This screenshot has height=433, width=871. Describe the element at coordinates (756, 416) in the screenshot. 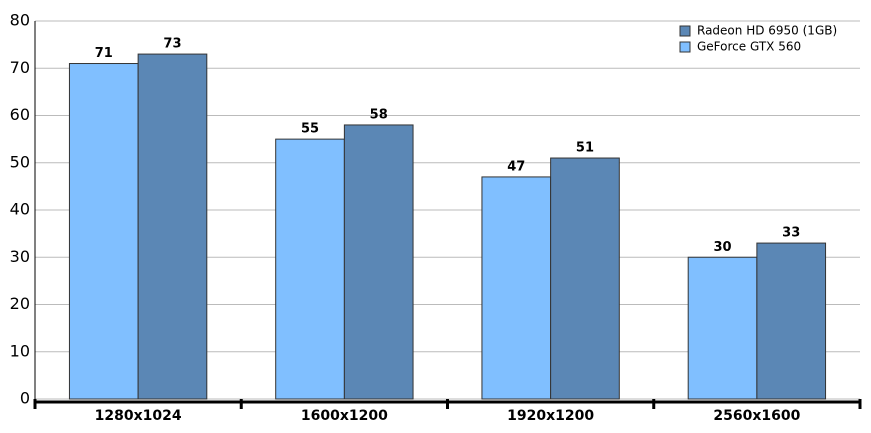

I see `x-tick-label: 2560x1600` at that location.